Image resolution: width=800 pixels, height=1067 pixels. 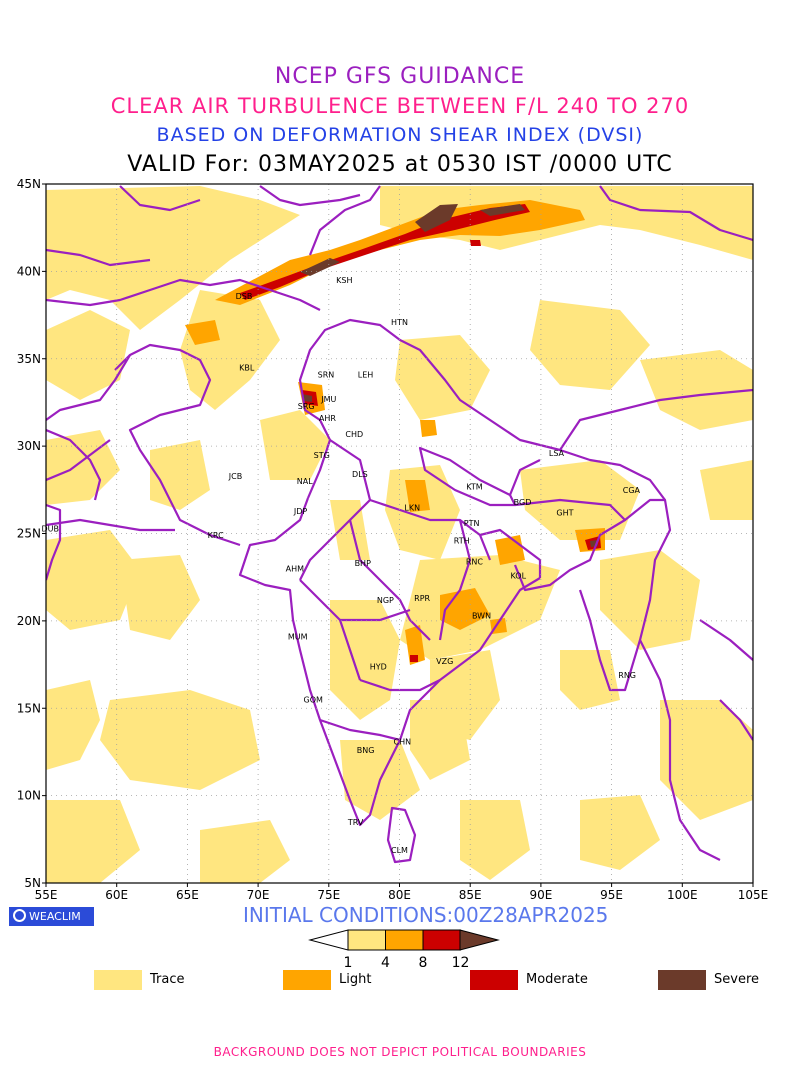 What do you see at coordinates (32, 883) in the screenshot?
I see `lat-label: 5N` at bounding box center [32, 883].